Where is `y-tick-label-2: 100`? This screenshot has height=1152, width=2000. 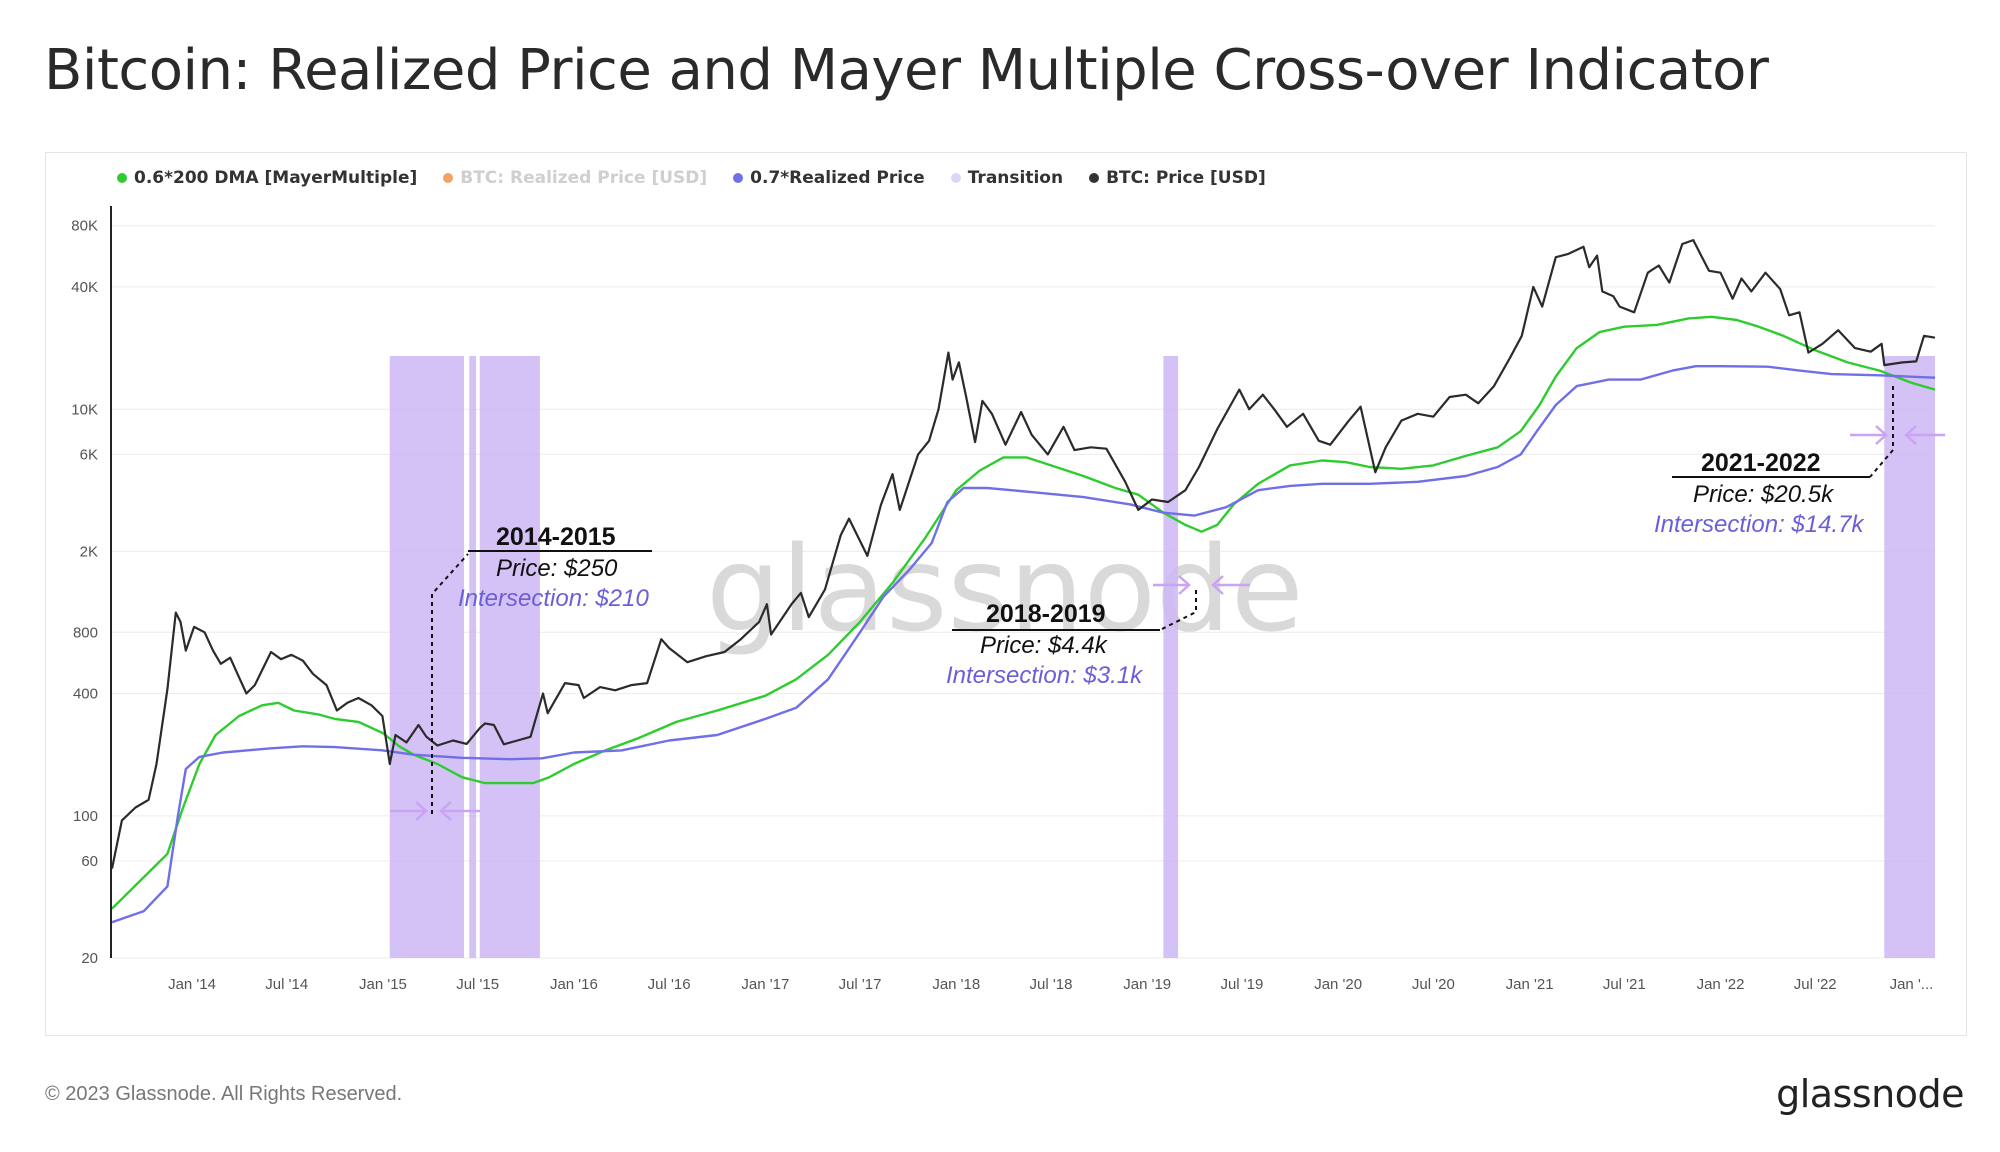
y-tick-label-2: 100 is located at coordinates (85, 816).